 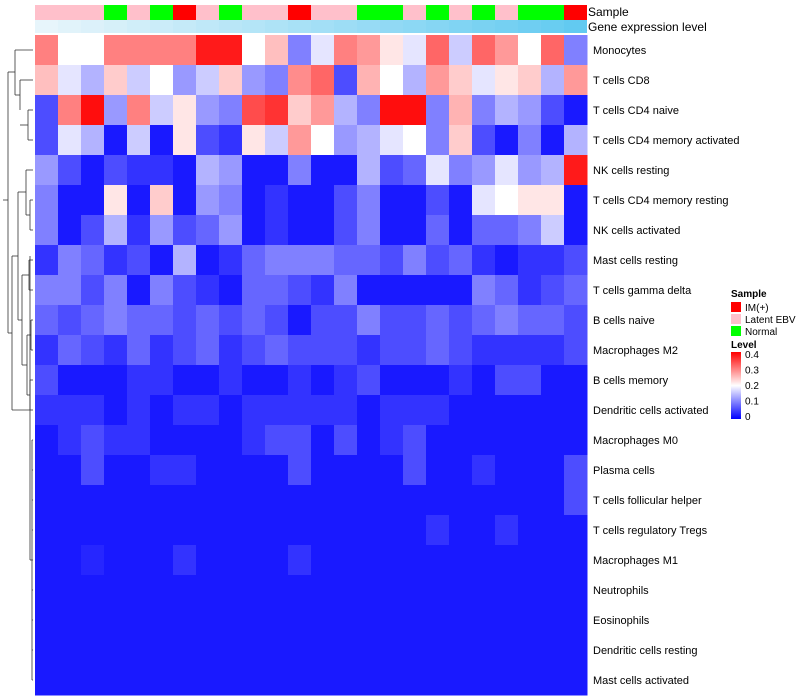 I want to click on legend-sample-label: IM(+), so click(x=757, y=308).